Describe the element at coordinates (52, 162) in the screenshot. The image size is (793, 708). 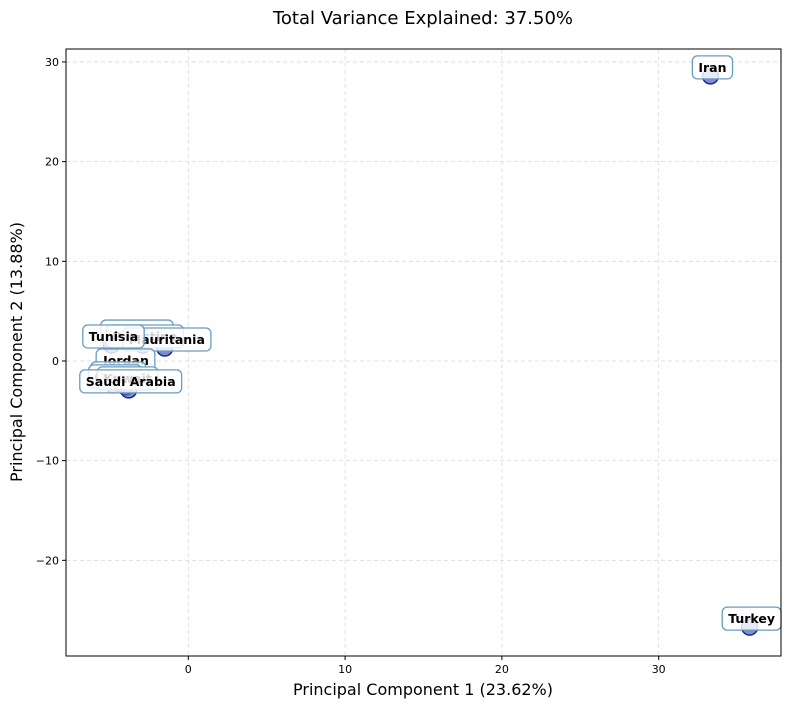
I see `y-tick-label: 20` at that location.